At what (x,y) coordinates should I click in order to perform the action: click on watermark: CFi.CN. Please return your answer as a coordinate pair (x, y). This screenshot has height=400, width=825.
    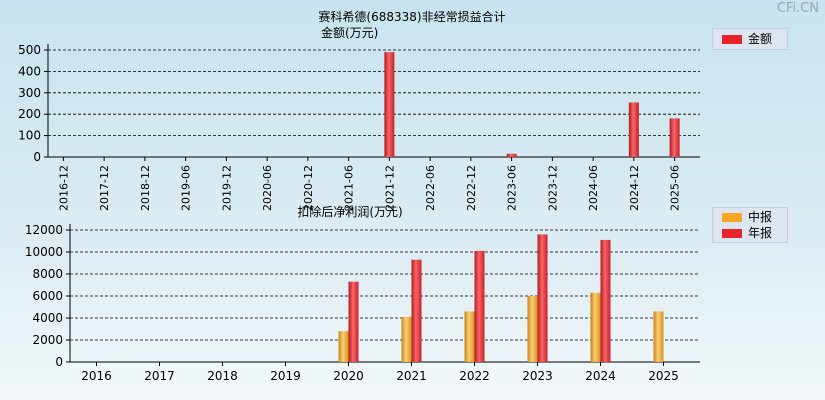
    Looking at the image, I should click on (797, 8).